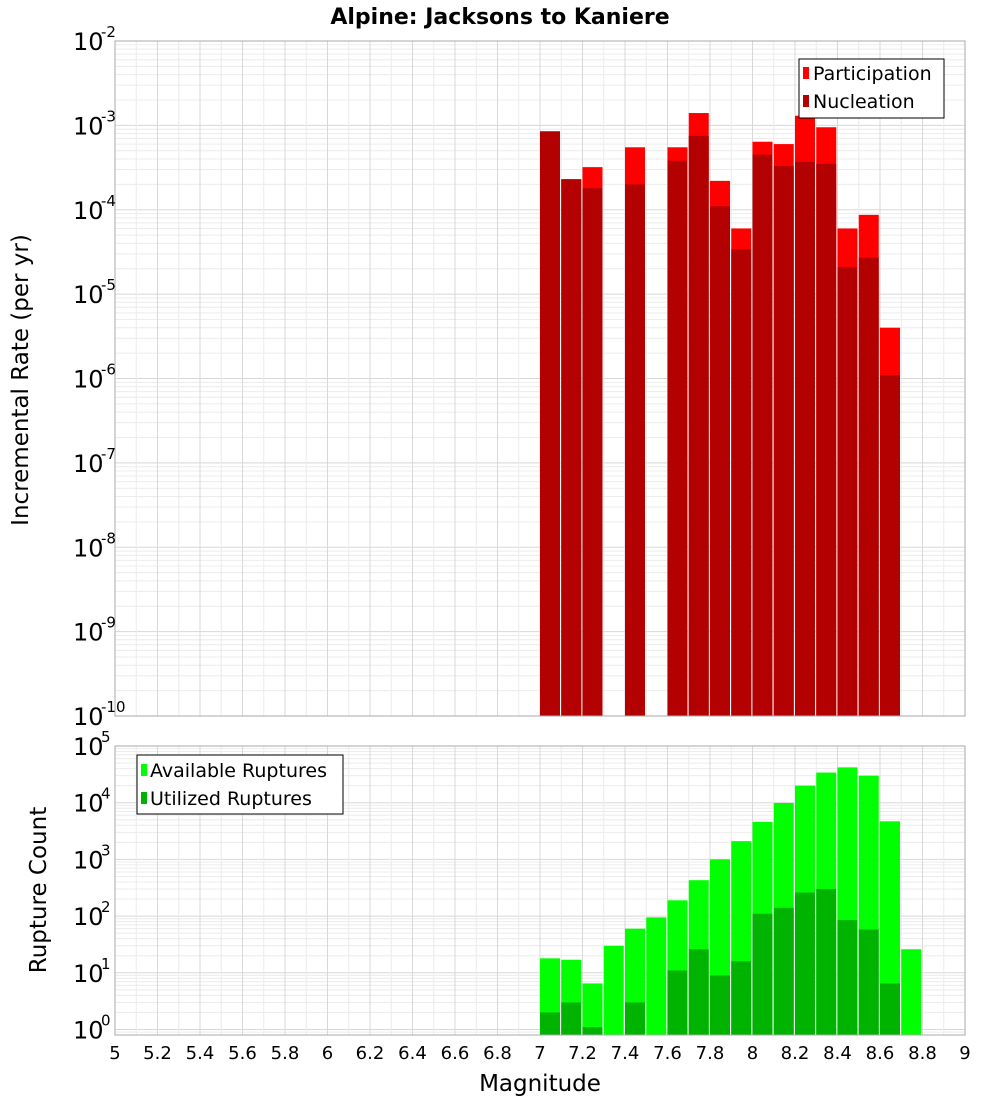 This screenshot has width=1000, height=1100. What do you see at coordinates (752, 1053) in the screenshot?
I see `x-tick-label: 8` at bounding box center [752, 1053].